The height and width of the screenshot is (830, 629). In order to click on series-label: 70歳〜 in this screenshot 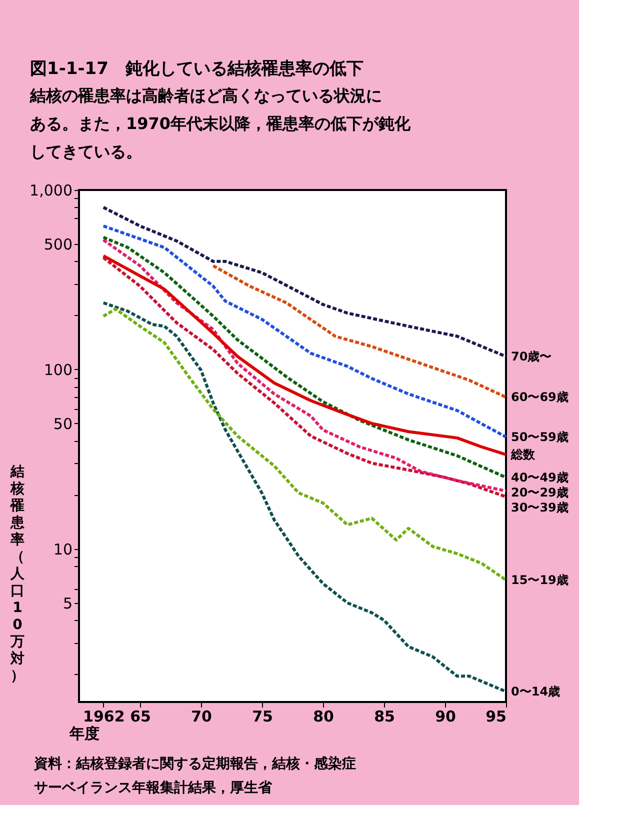, I will do `click(531, 357)`.